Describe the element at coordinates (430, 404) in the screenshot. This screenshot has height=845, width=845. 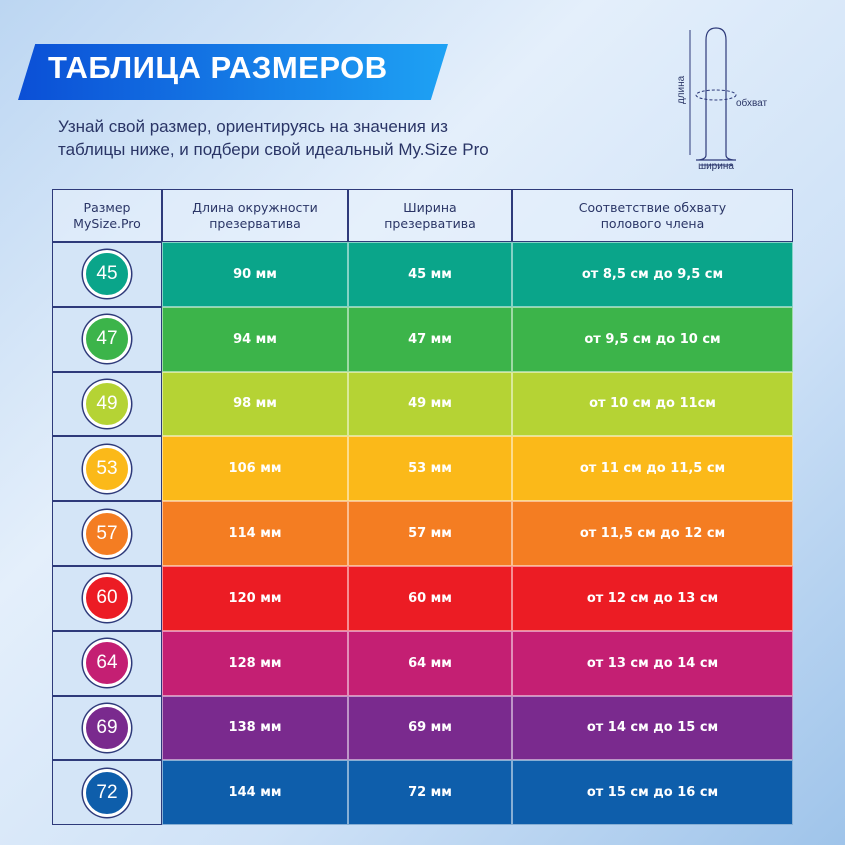
I see `table-cell: 49 мм` at that location.